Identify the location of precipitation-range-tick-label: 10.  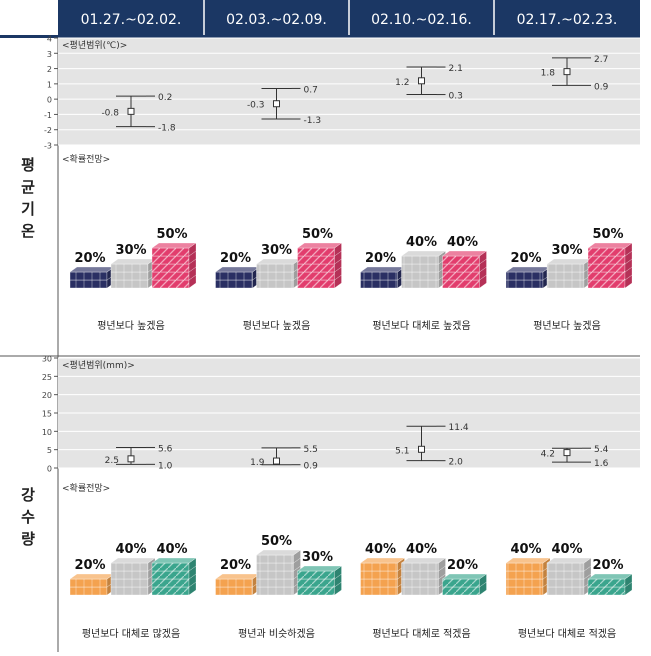
(47, 432).